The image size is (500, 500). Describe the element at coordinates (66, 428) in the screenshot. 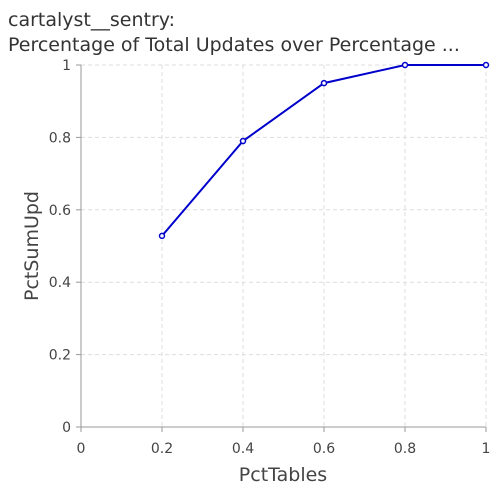

I see `y-tick-label: 0` at that location.